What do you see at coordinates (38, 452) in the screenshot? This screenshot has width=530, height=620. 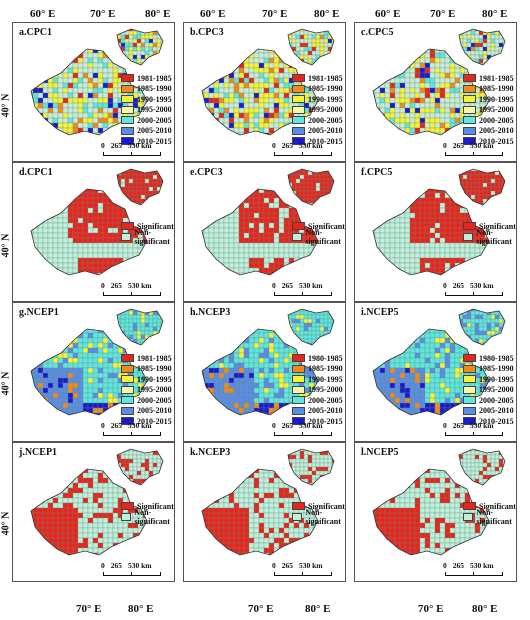 I see `panel-label: j.NCEP1` at bounding box center [38, 452].